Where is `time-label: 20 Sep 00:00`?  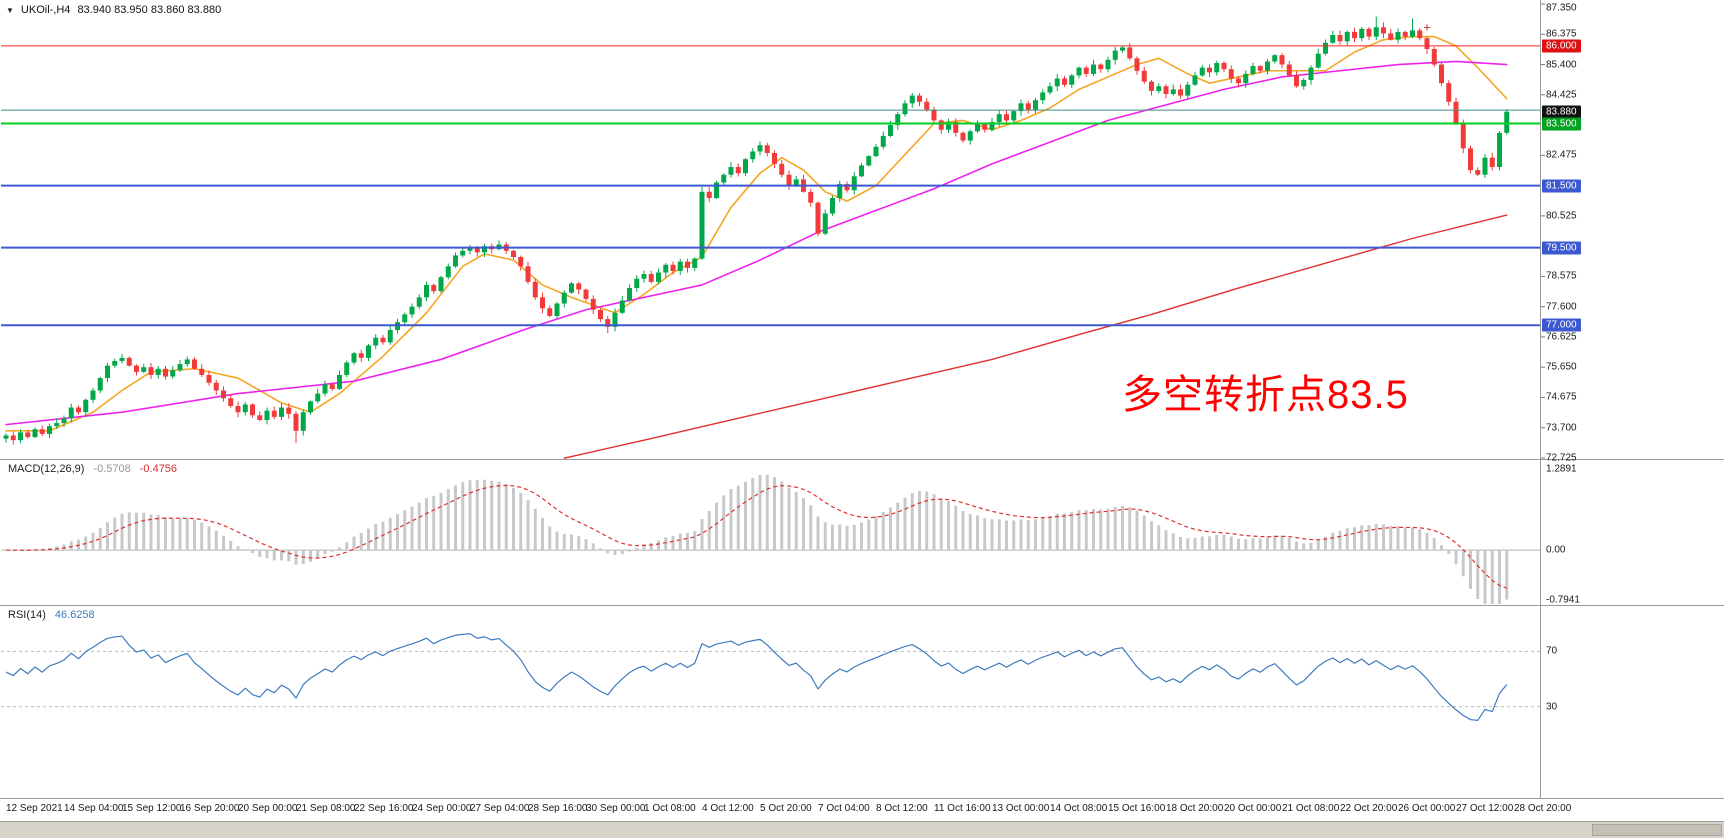 time-label: 20 Sep 00:00 is located at coordinates (268, 808).